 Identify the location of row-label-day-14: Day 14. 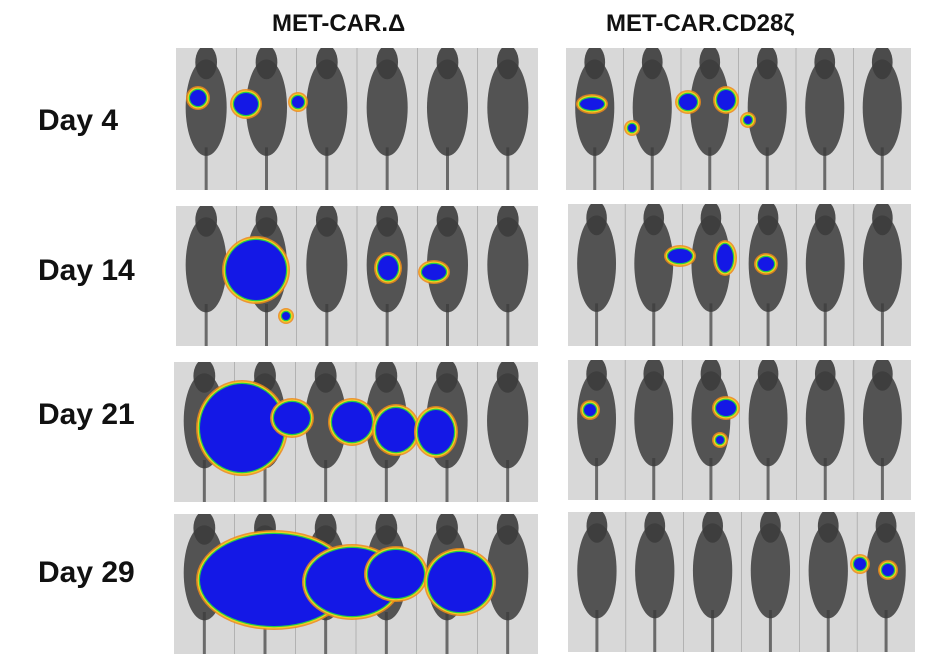
(86, 270).